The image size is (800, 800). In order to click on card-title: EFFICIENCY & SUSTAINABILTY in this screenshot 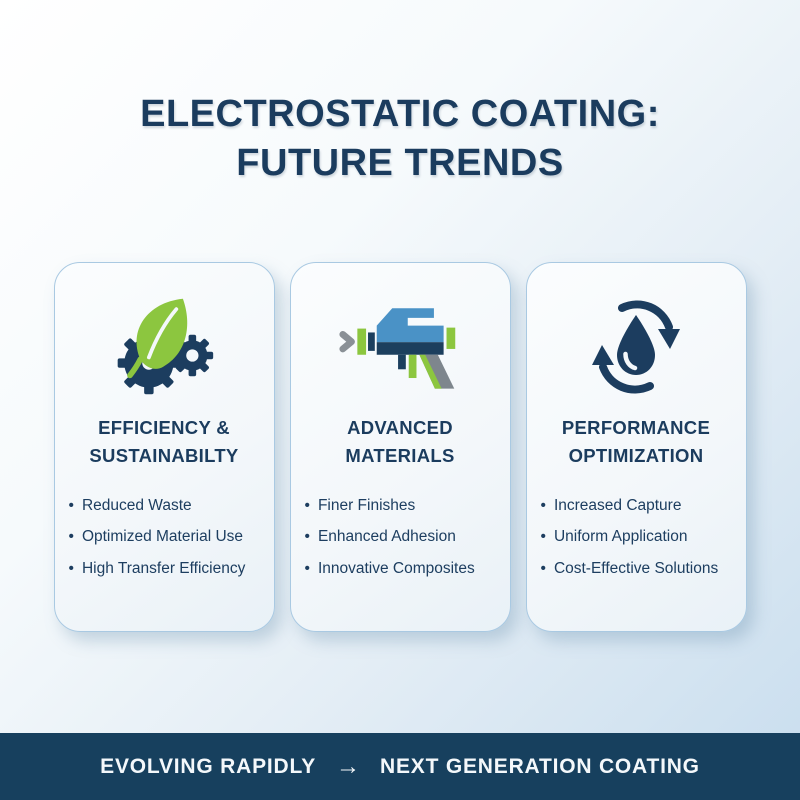, I will do `click(164, 442)`.